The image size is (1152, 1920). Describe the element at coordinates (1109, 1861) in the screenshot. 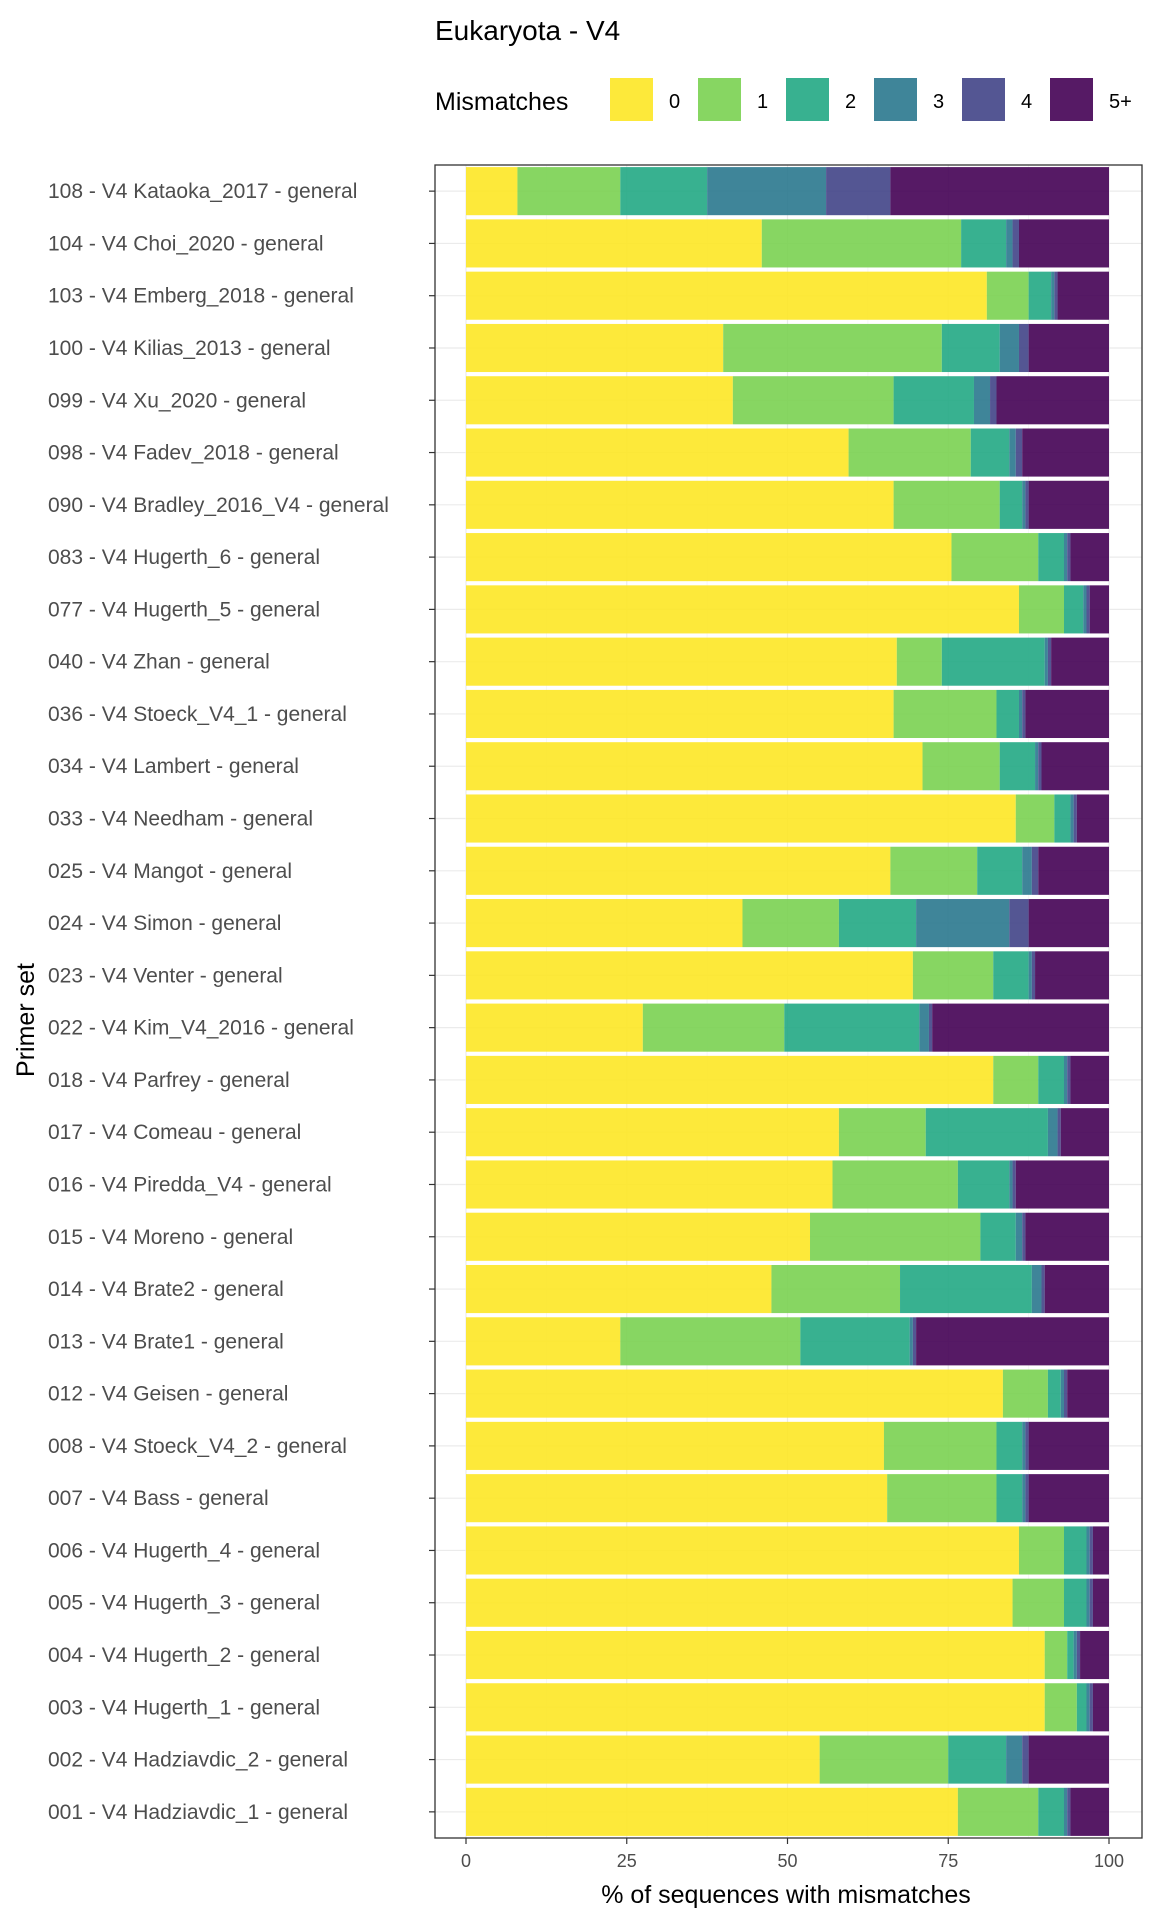

I see `x-tick-label: 100` at that location.